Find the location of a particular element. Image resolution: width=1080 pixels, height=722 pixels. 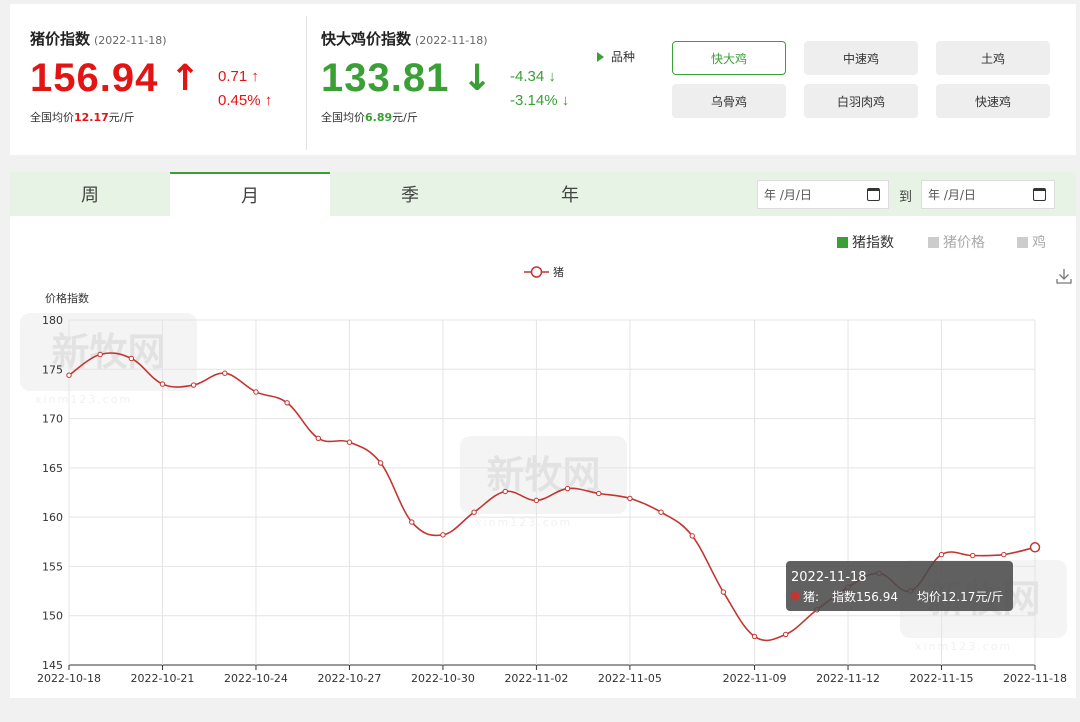

legend-marker is located at coordinates (536, 272).